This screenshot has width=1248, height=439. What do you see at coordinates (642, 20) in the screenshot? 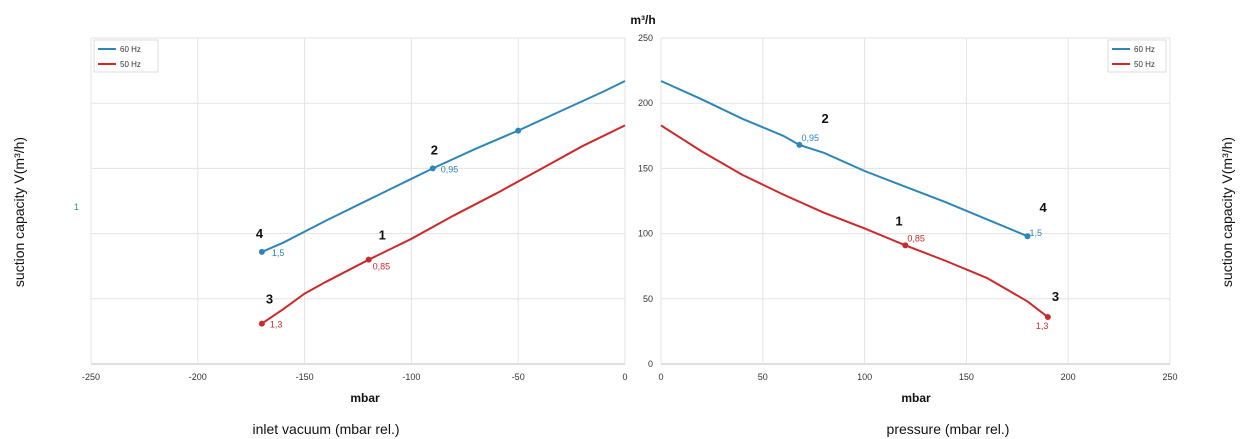
I see `right-chart-unit-title: m³/h` at bounding box center [642, 20].